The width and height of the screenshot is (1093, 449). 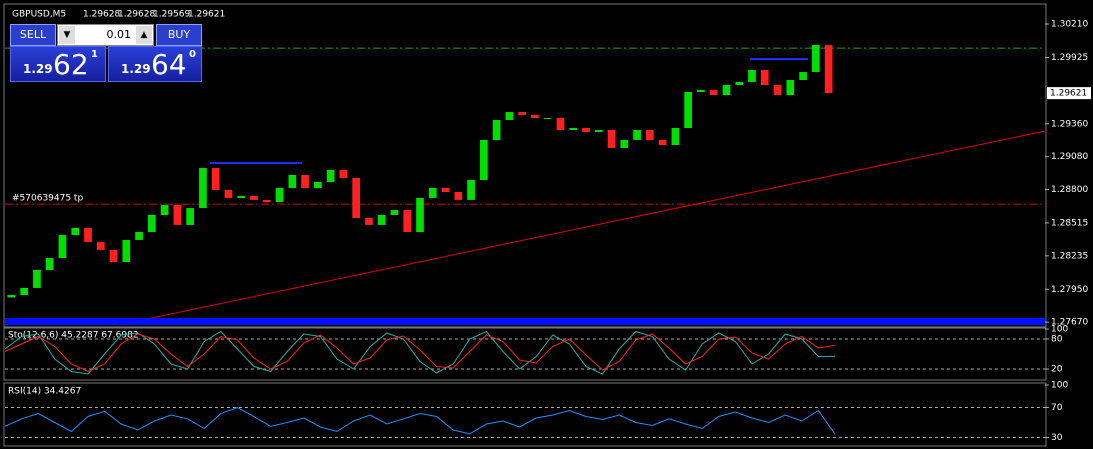 What do you see at coordinates (71, 64) in the screenshot?
I see `price-main: 62` at bounding box center [71, 64].